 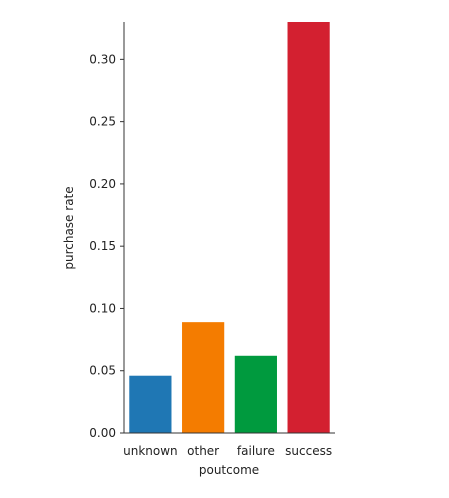 What do you see at coordinates (308, 227) in the screenshot?
I see `bar-success` at bounding box center [308, 227].